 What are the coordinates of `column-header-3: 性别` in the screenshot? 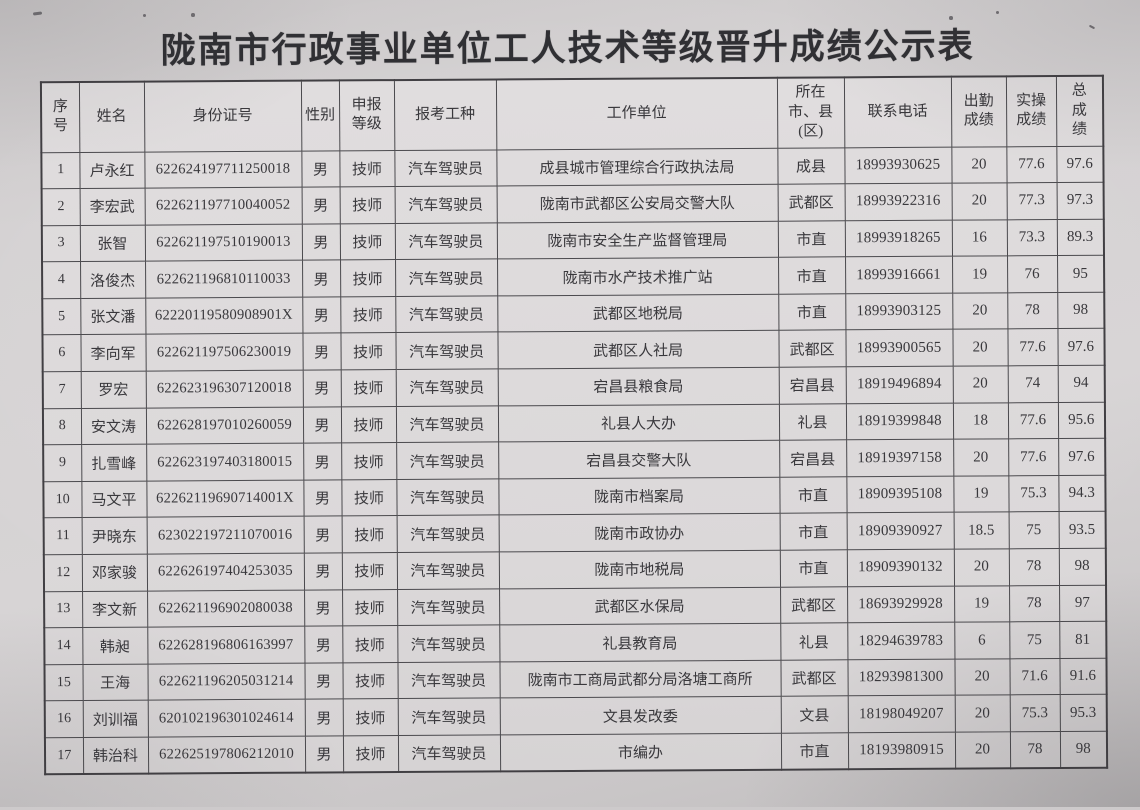 It's located at (320, 115).